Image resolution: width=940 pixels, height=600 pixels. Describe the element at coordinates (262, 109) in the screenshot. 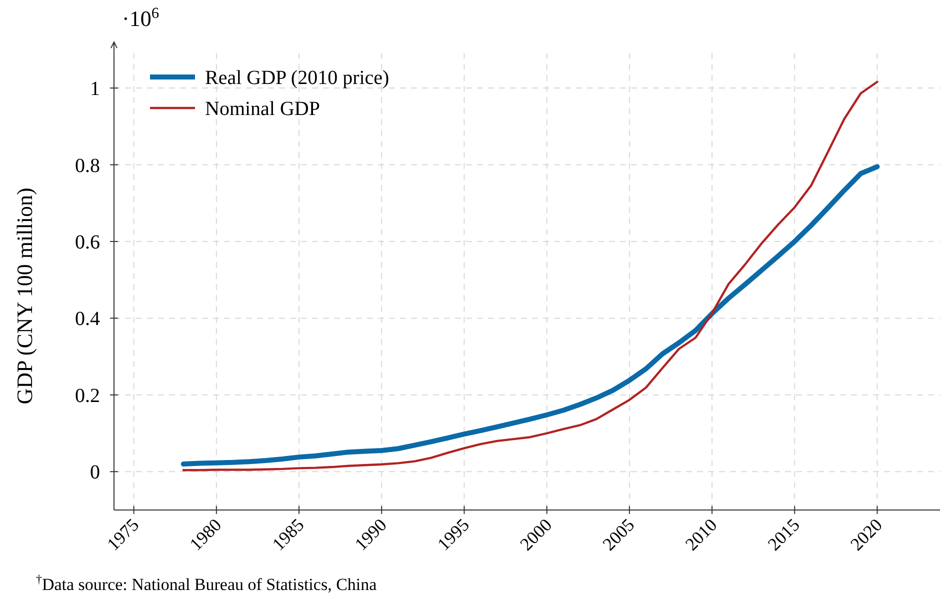

I see `legend-label: Nominal GDP` at that location.